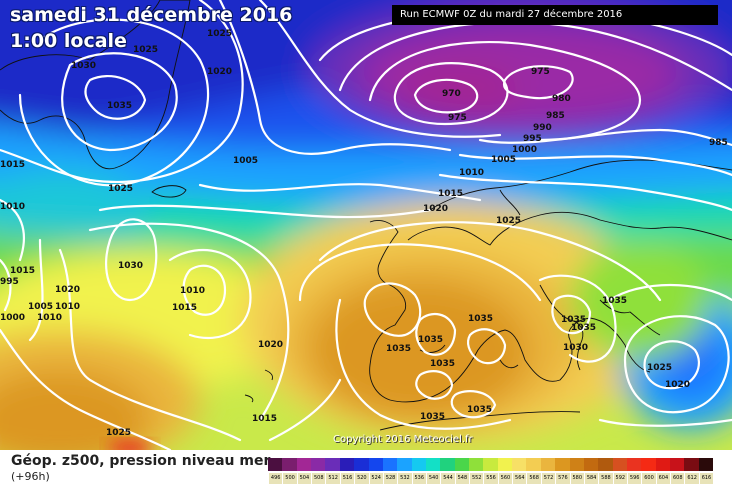  I want to click on color-scale-tick-label: 536, so click(418, 478).